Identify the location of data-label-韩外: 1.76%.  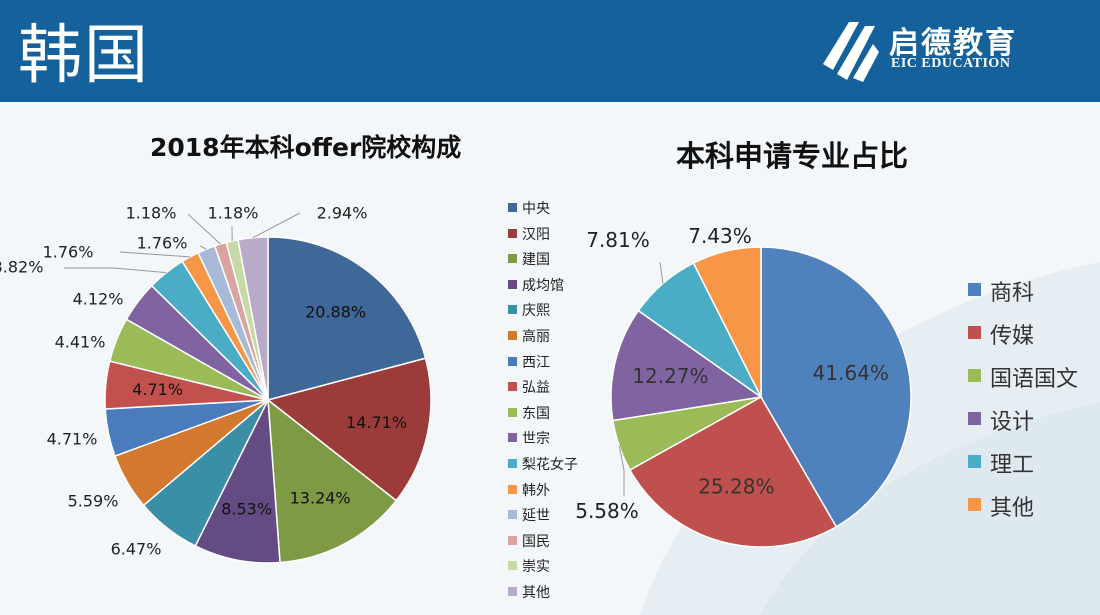
(68, 252).